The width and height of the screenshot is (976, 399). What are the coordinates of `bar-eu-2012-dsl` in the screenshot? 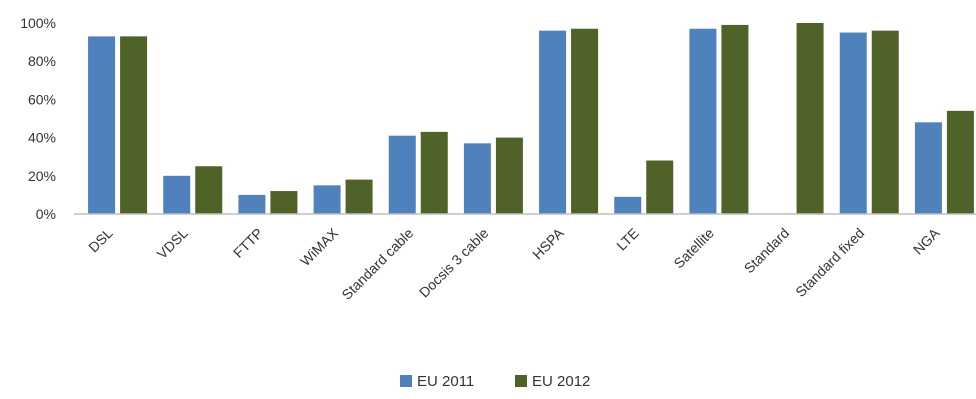 It's located at (134, 125).